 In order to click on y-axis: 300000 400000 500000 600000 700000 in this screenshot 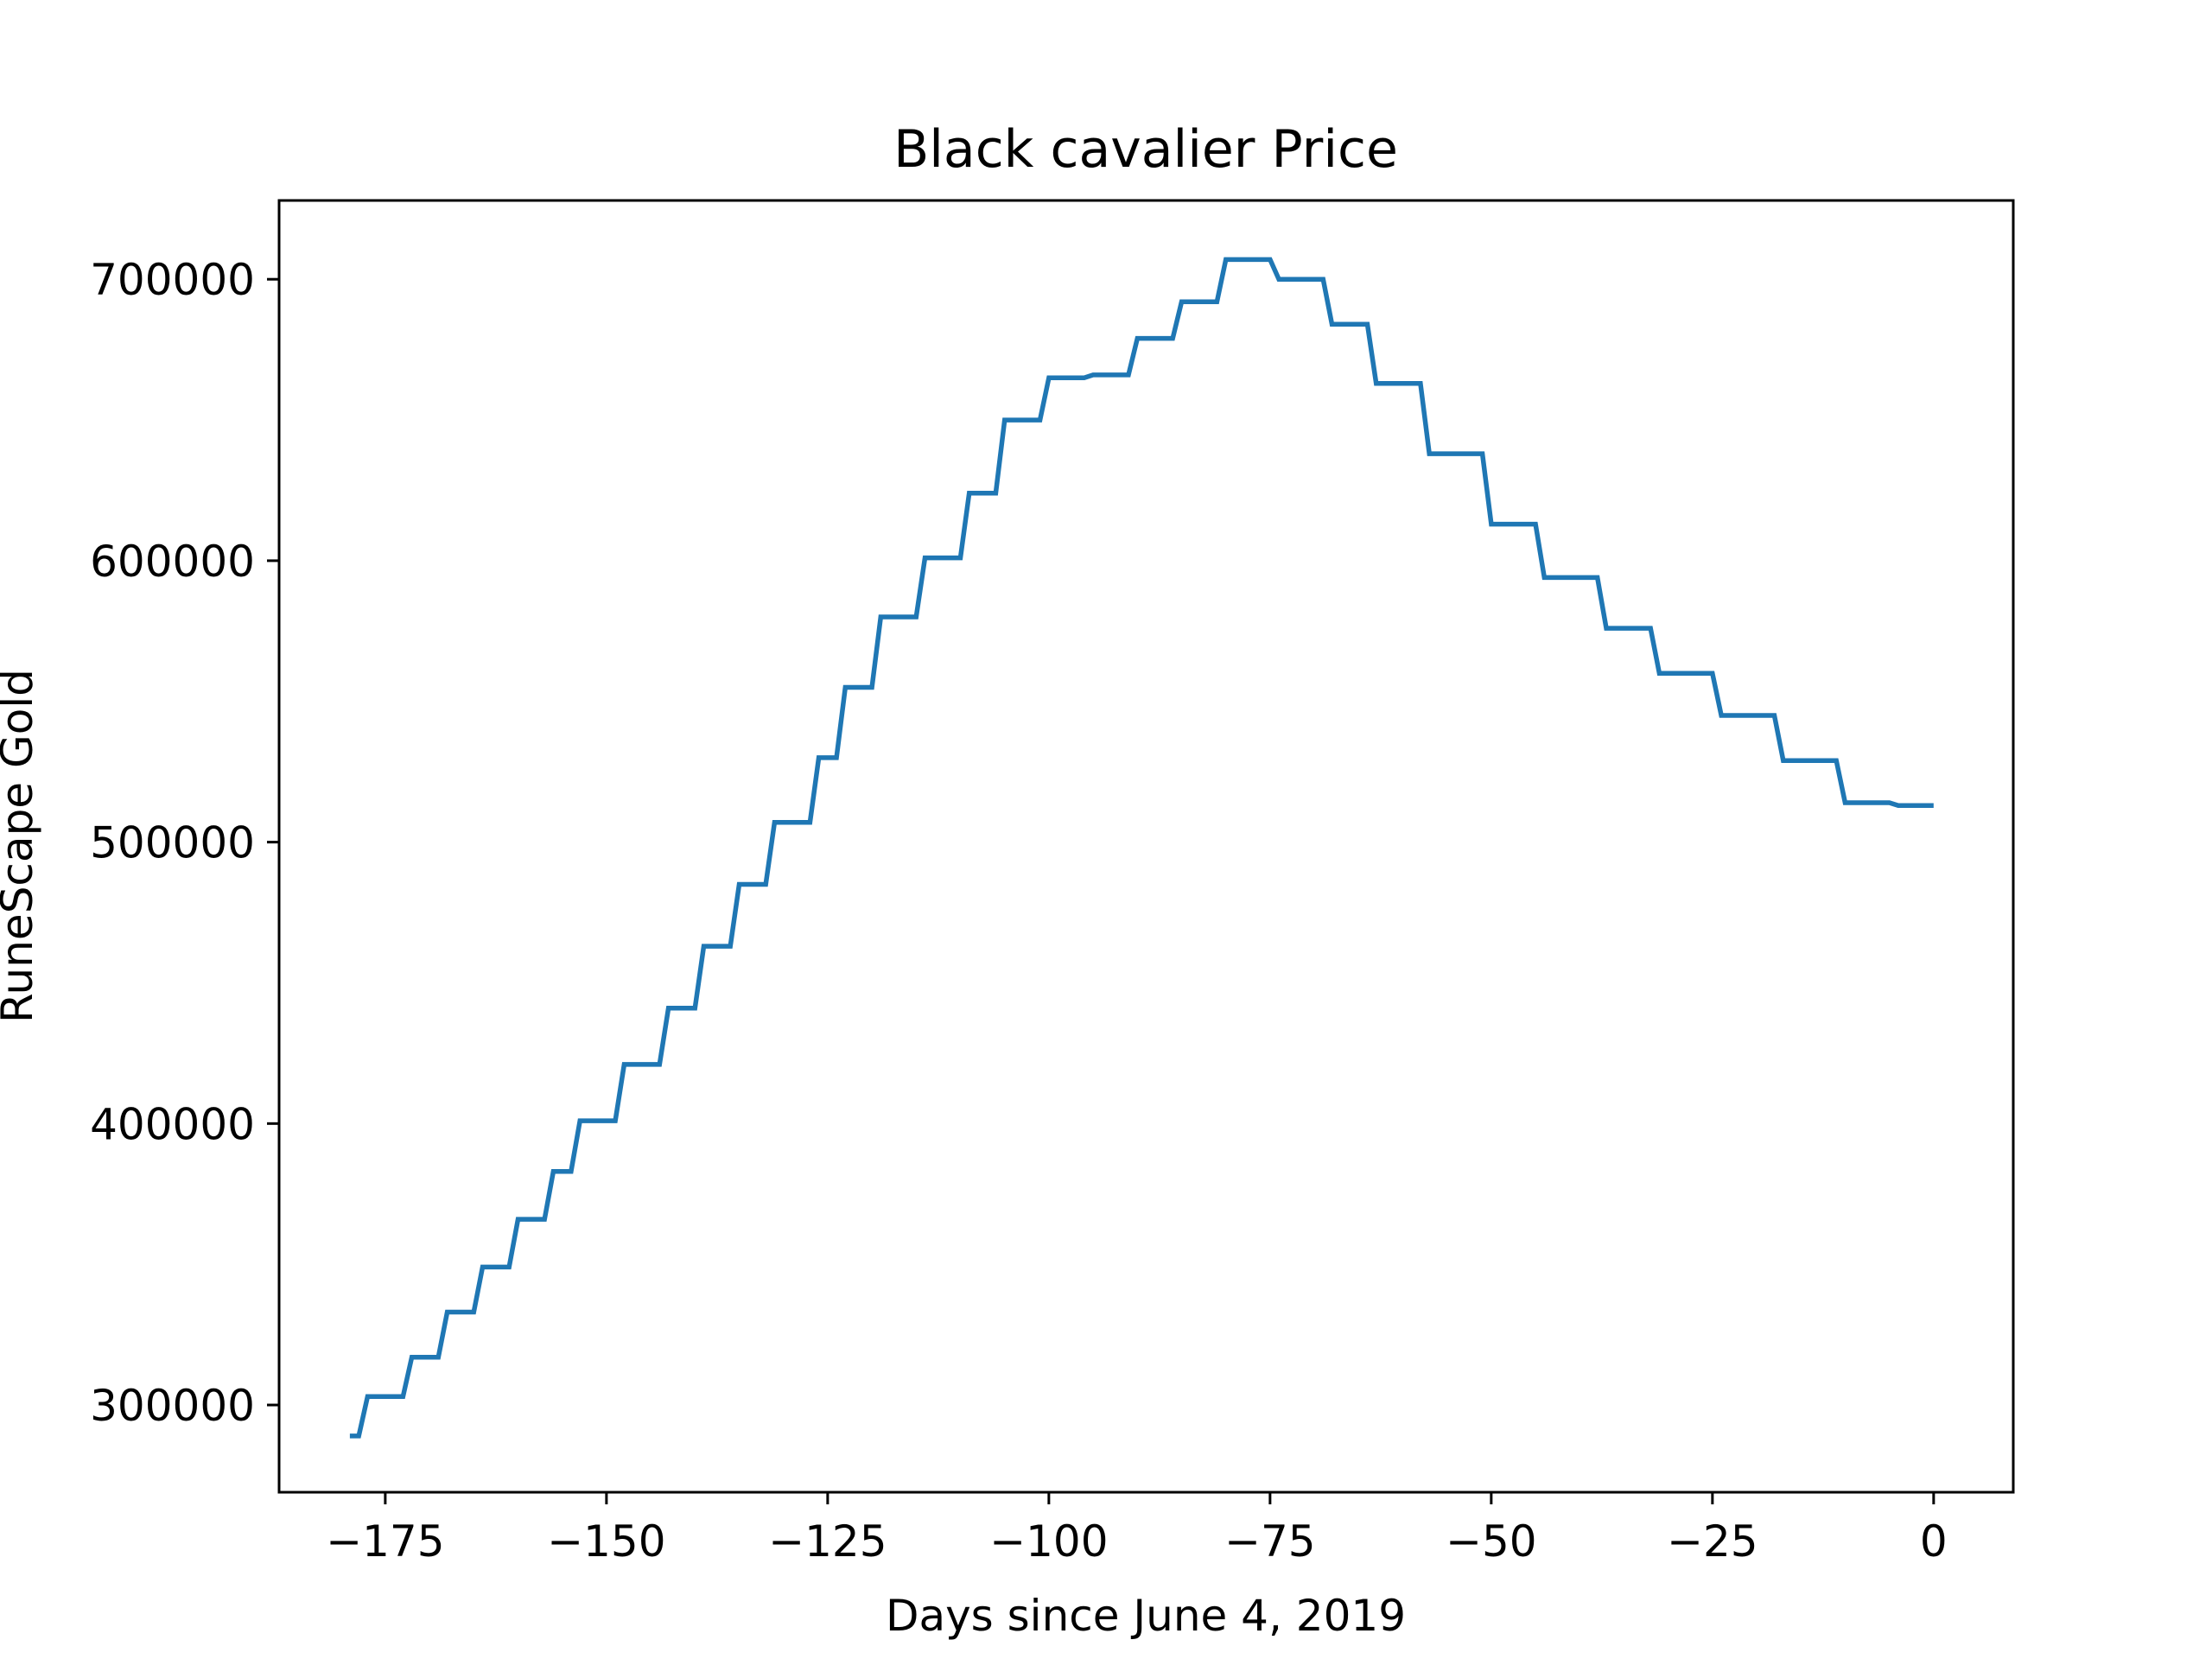, I will do `click(184, 843)`.